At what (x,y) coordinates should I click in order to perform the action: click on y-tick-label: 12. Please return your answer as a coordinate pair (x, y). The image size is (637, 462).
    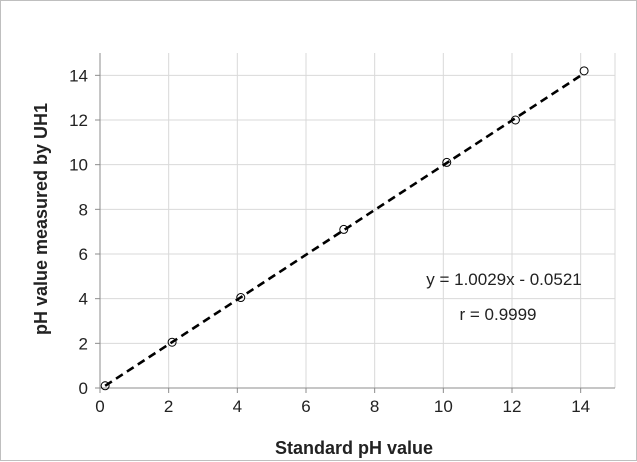
    Looking at the image, I should click on (78, 120).